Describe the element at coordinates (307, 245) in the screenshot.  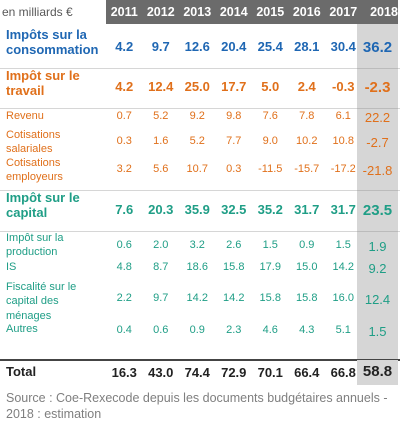
I see `cell-2016: 0.9` at that location.